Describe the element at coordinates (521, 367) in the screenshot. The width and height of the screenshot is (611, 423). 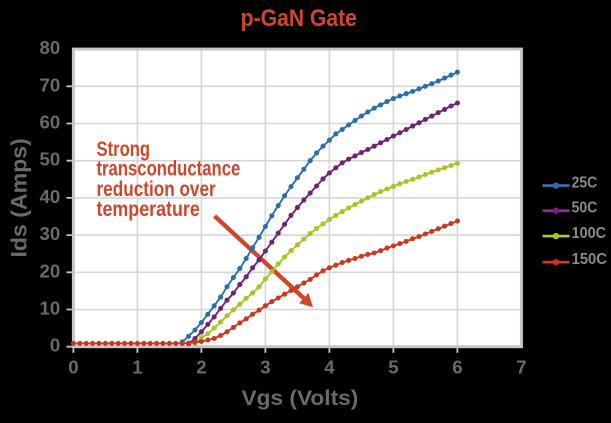
I see `svg-text: 7` at that location.